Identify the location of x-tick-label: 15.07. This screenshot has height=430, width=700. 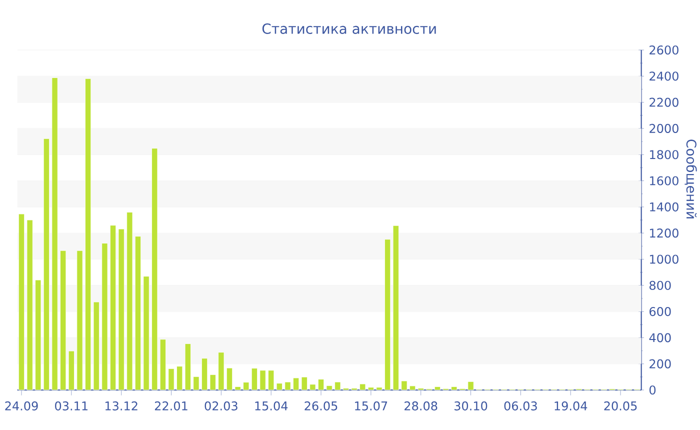
(371, 405).